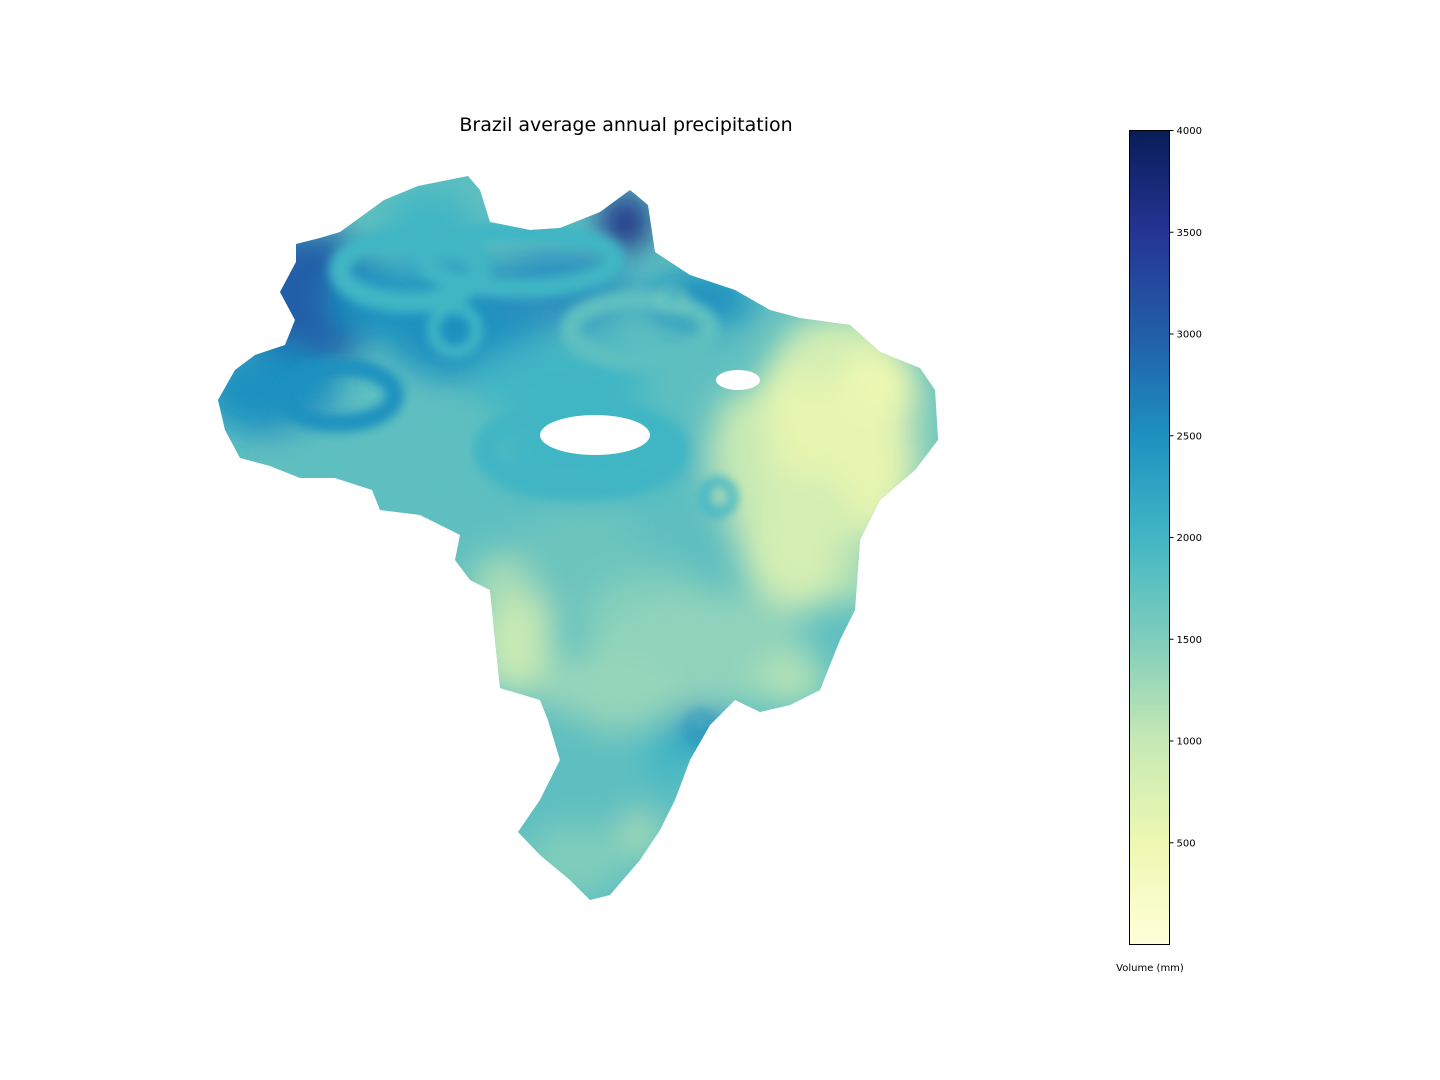  I want to click on colorbar-tick-label: 3500, so click(1189, 233).